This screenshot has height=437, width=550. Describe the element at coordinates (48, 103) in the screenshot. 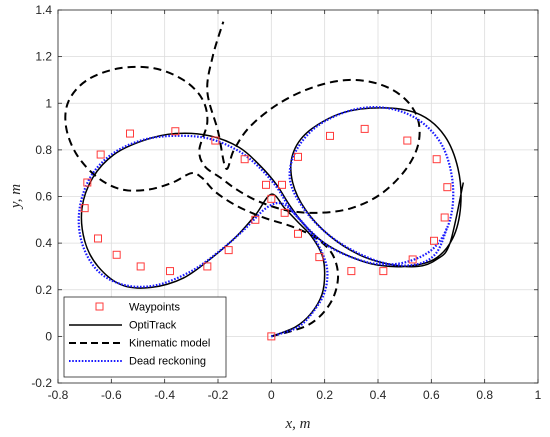

I see `y-tick-label: 1` at that location.